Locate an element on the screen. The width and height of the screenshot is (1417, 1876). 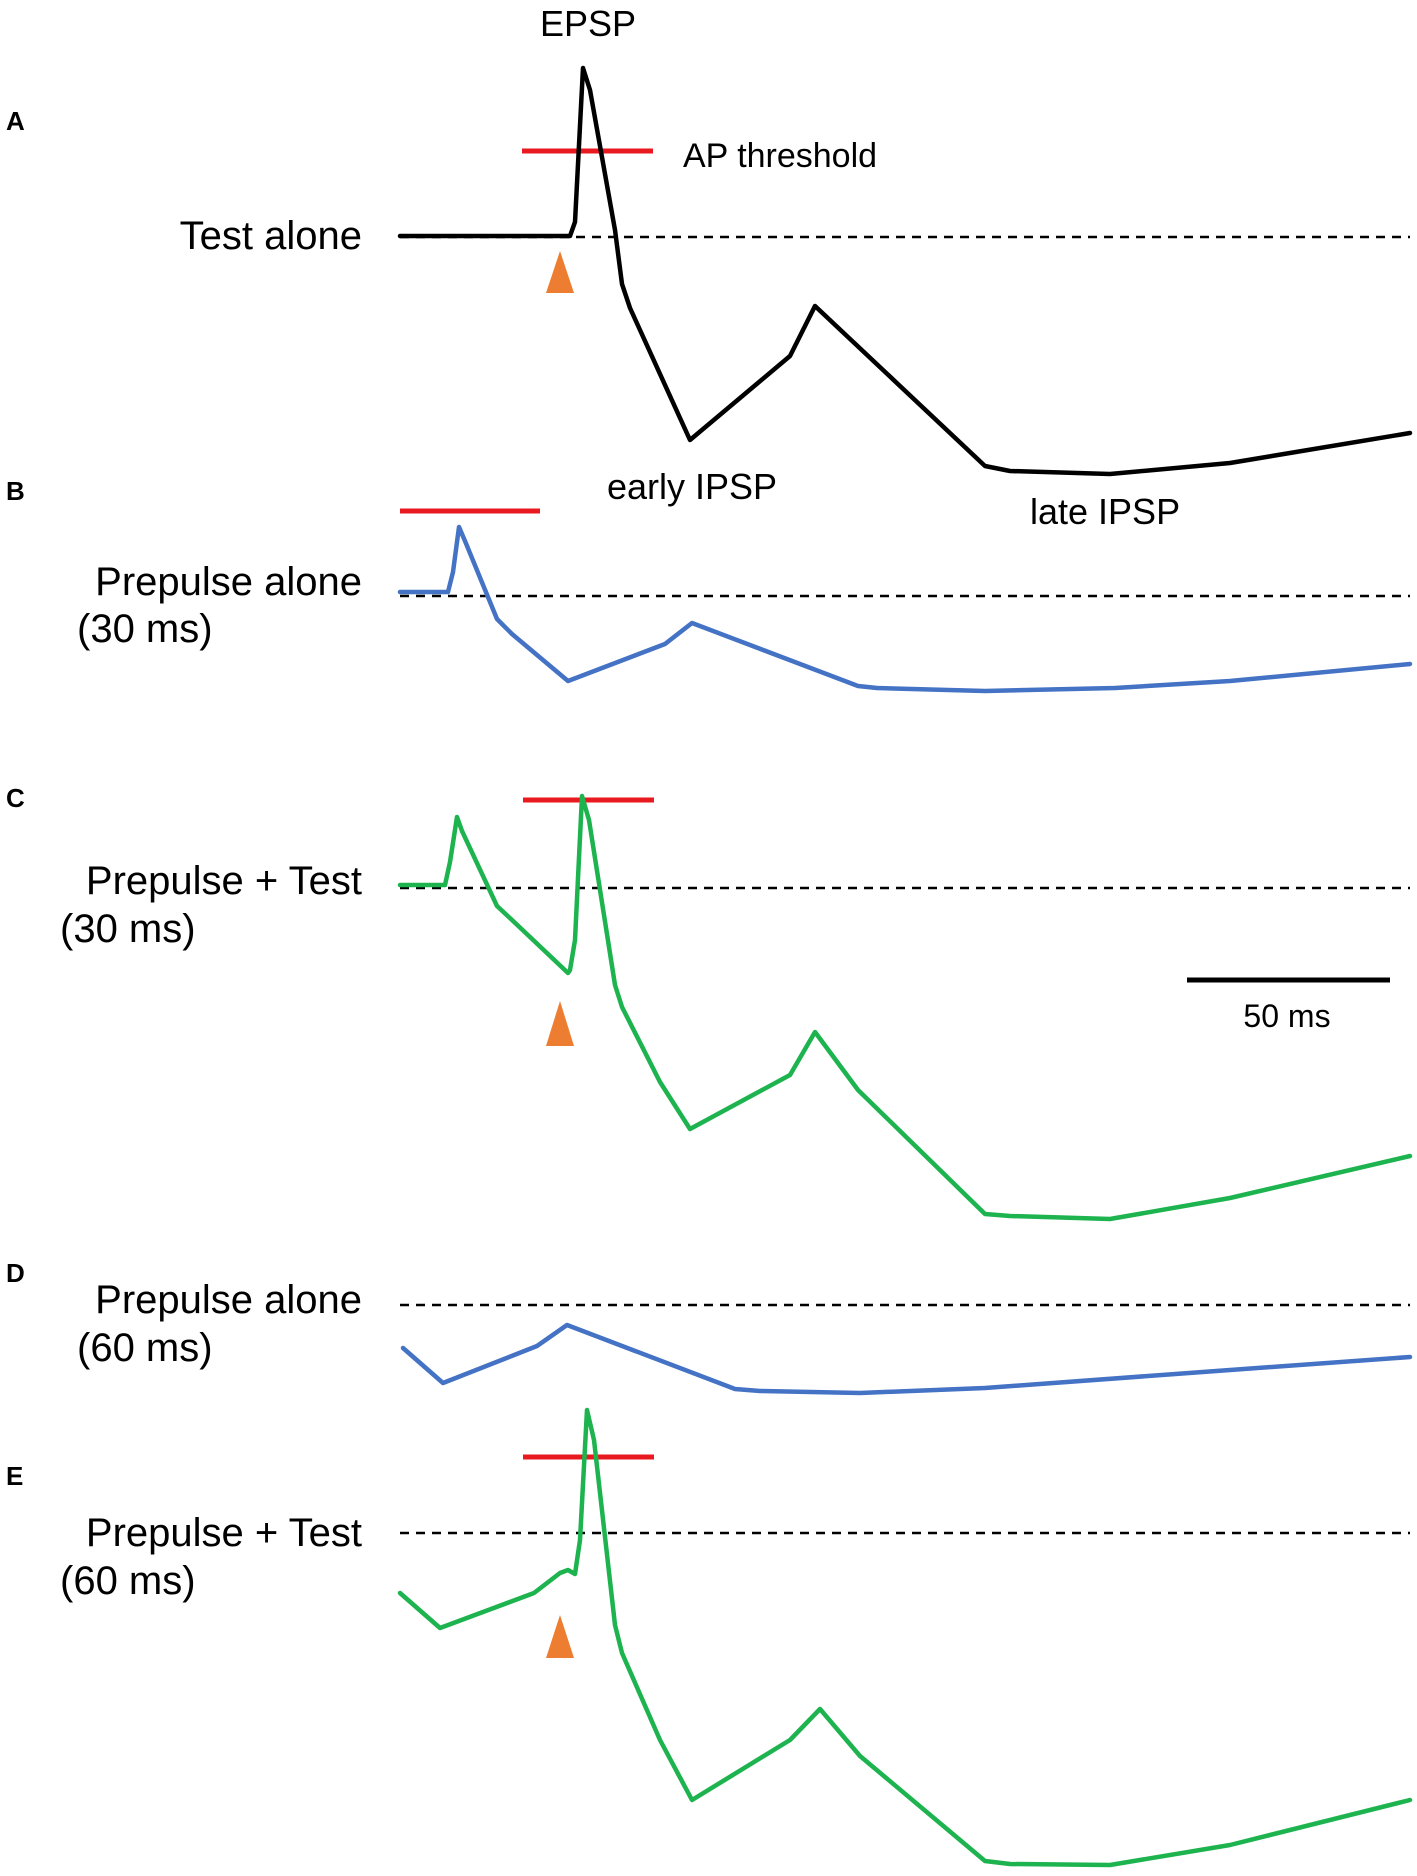
panel-c-label-line1: Prepulse + Test is located at coordinates (224, 881).